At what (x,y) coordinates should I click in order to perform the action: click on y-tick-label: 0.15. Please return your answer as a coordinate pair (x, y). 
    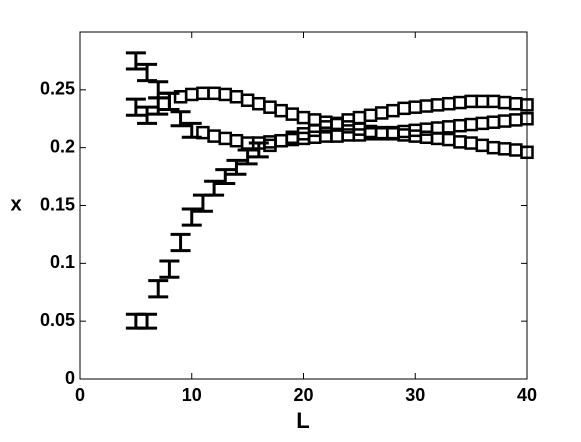
    Looking at the image, I should click on (57, 204).